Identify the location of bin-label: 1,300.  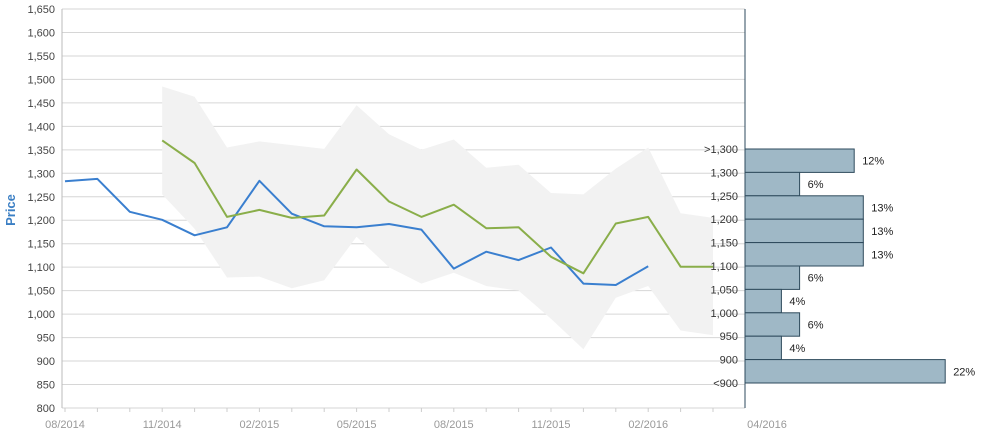
(724, 173).